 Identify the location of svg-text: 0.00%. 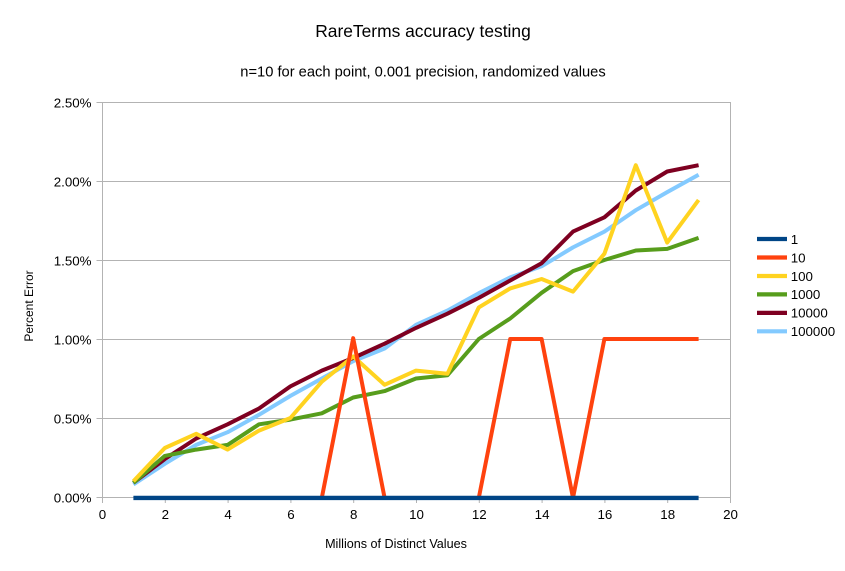
(73, 498).